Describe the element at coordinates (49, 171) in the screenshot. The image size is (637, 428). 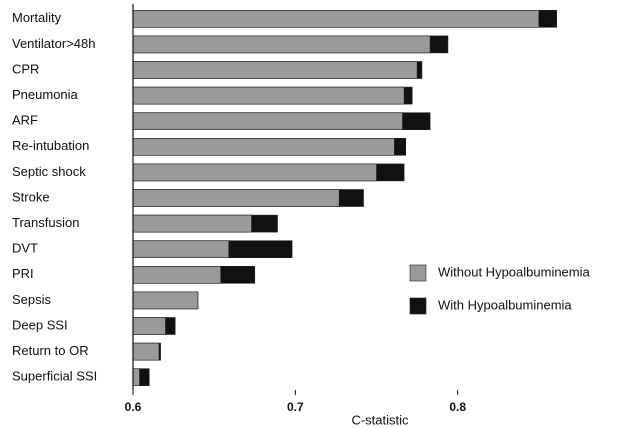
I see `y-tick-label: Septic shock` at that location.